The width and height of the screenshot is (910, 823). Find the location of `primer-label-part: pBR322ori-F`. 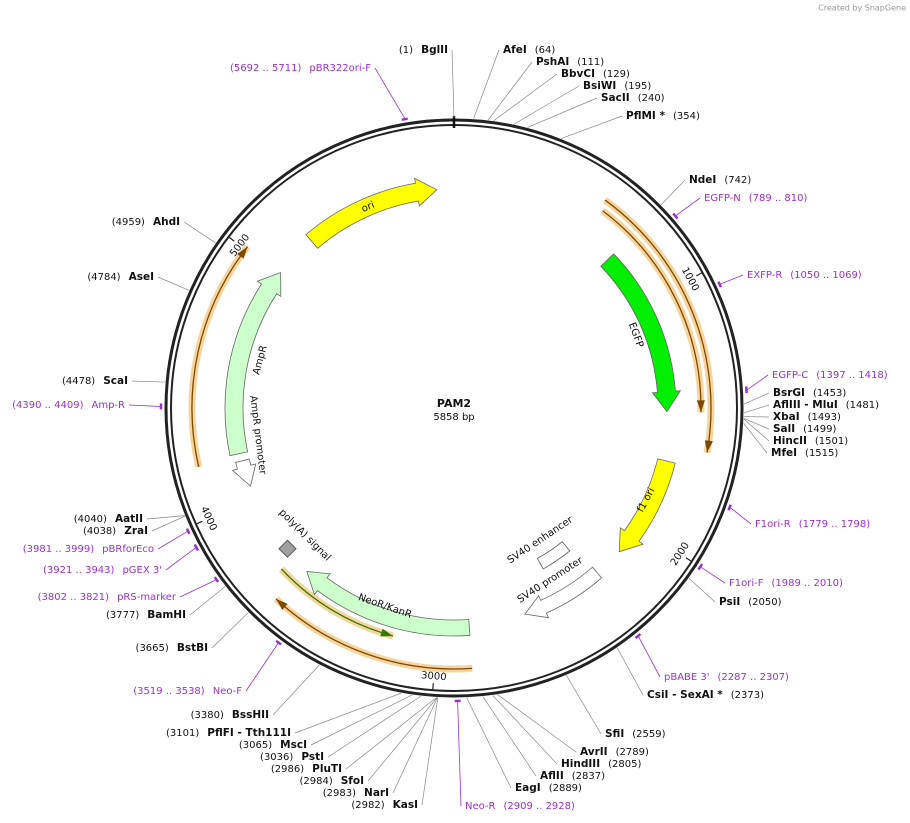

primer-label-part: pBR322ori-F is located at coordinates (340, 68).